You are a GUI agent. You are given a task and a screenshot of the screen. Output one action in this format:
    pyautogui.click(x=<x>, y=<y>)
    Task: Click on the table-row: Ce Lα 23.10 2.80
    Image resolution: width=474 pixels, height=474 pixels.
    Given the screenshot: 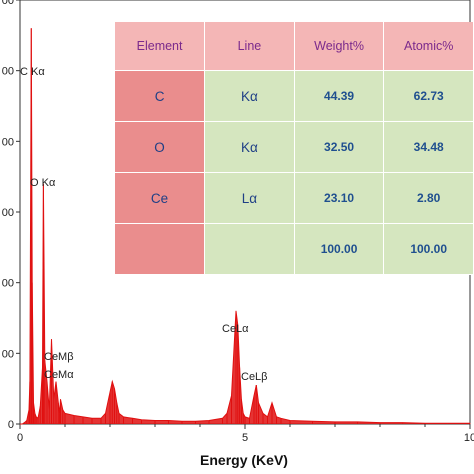 What is the action you would take?
    pyautogui.click(x=294, y=198)
    